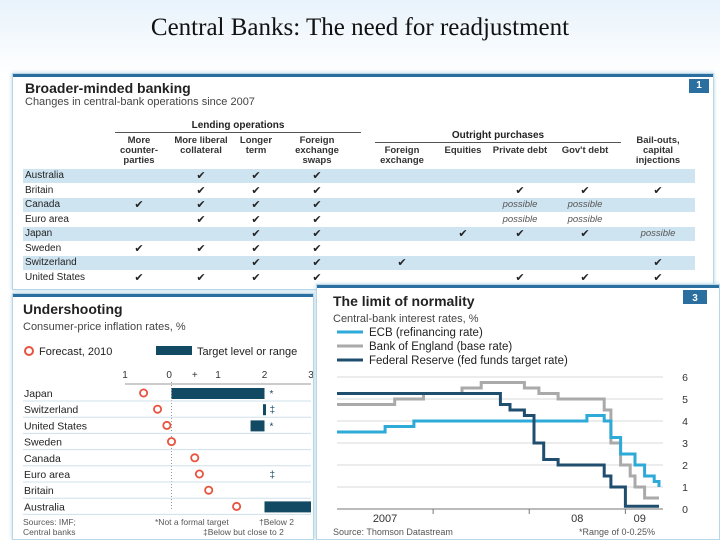  What do you see at coordinates (174, 350) in the screenshot?
I see `target-legend-icon` at bounding box center [174, 350].